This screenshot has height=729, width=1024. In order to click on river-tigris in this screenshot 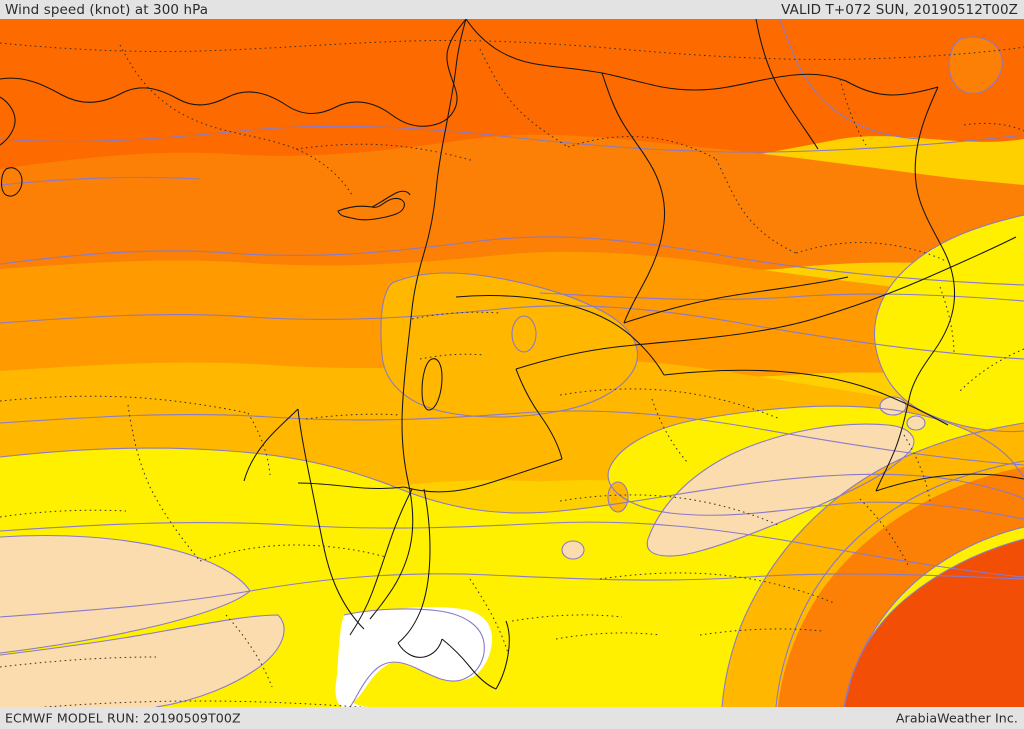, I will do `click(787, 84)`.